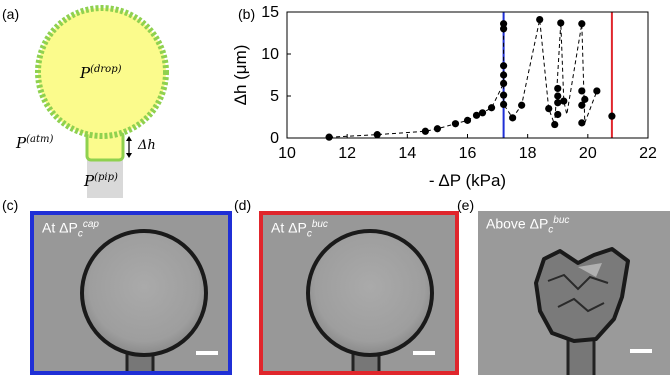  I want to click on label-p-atm: P(atm), so click(35, 143).